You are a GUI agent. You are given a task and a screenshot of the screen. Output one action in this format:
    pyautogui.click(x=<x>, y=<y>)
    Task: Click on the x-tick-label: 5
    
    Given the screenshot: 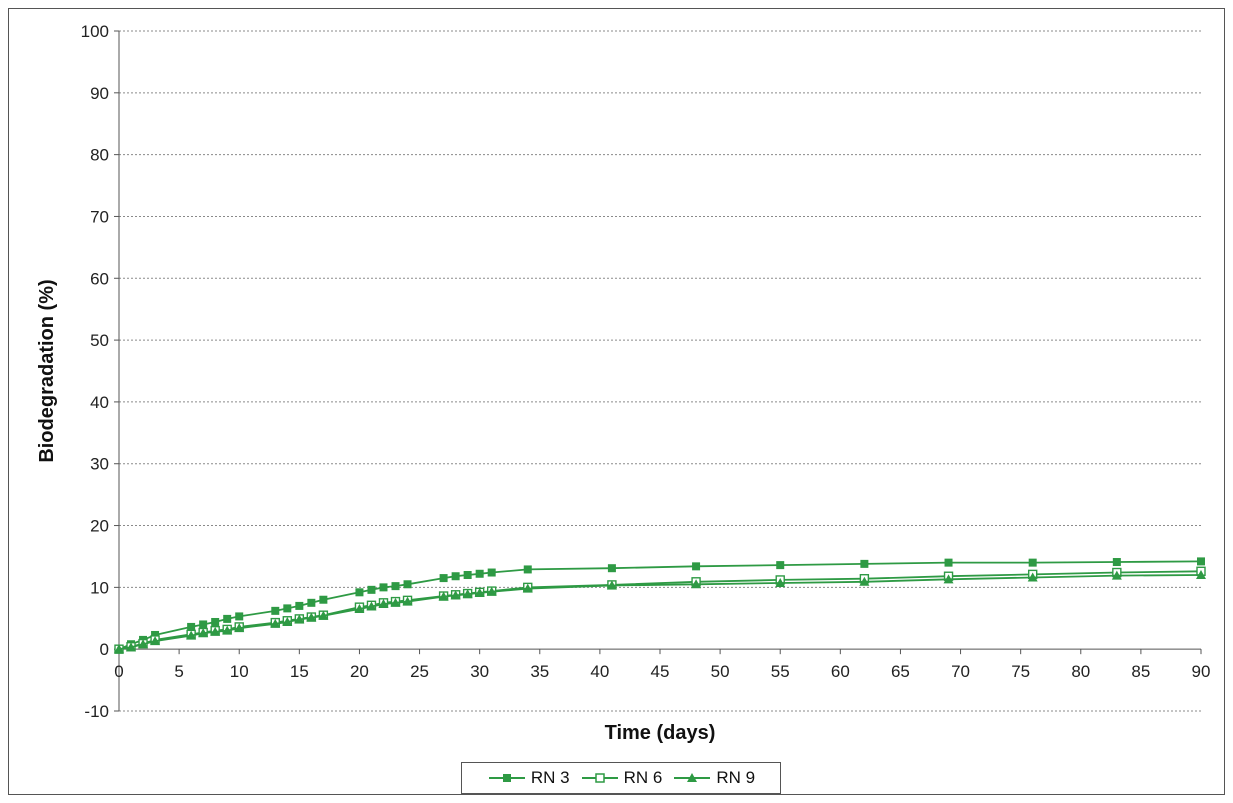 What is the action you would take?
    pyautogui.click(x=178, y=671)
    